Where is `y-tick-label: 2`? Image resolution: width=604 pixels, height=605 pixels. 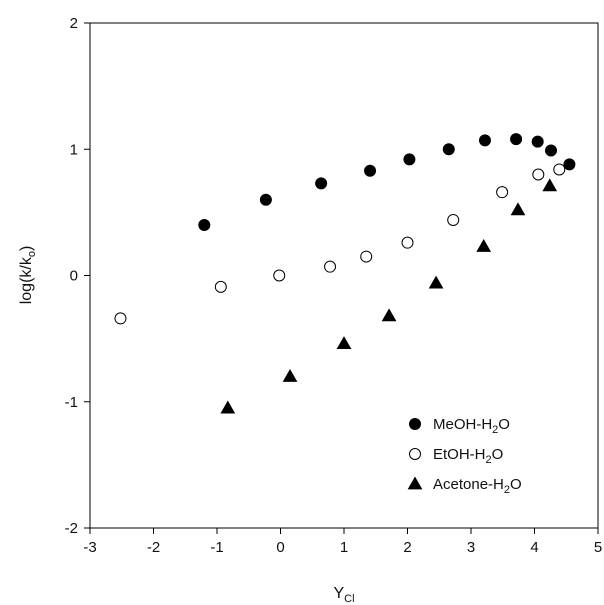 y-tick-label: 2 is located at coordinates (74, 23).